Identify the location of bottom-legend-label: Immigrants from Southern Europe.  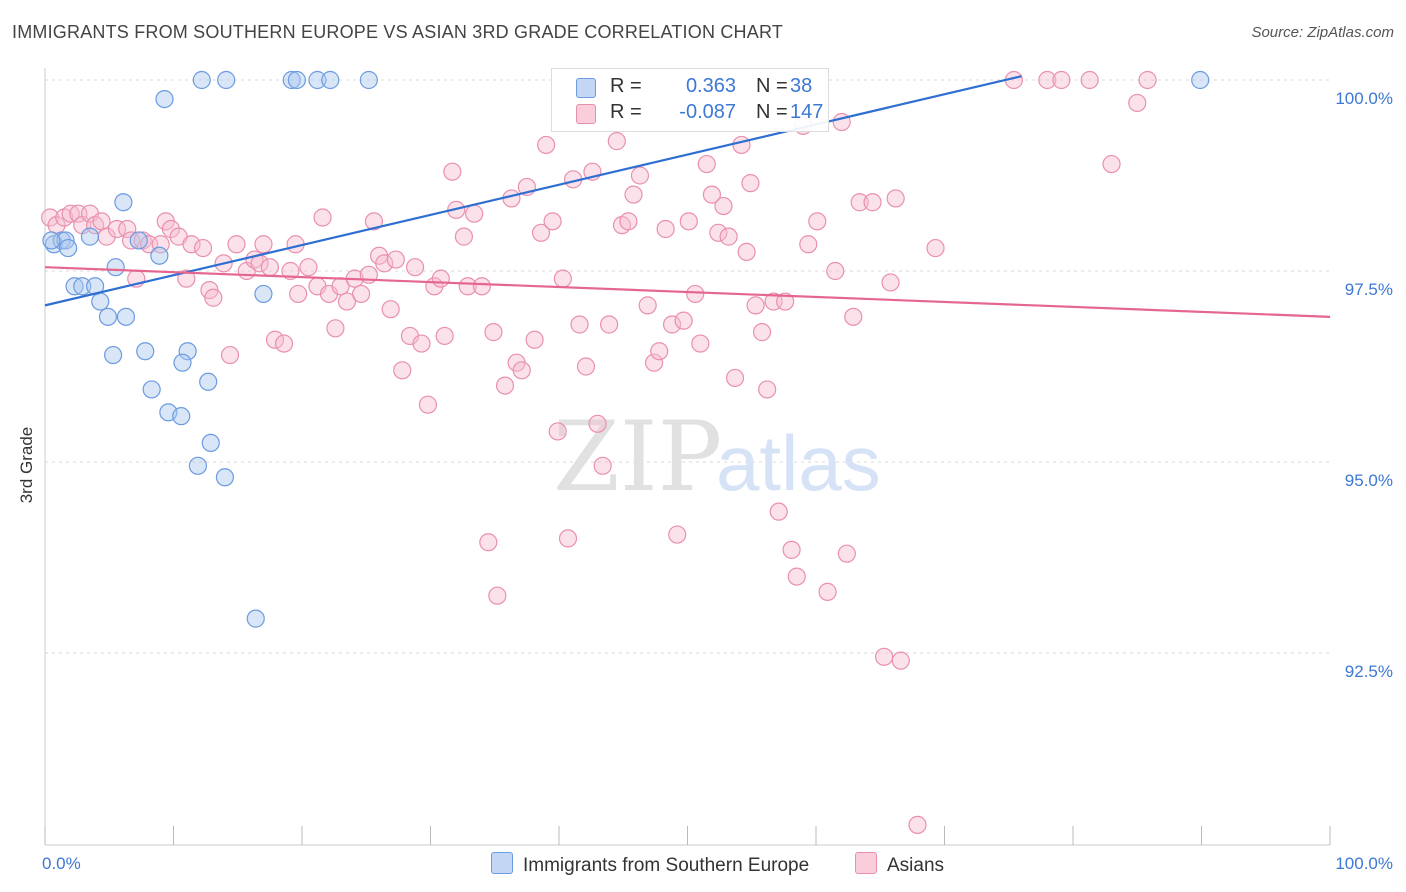
(666, 865).